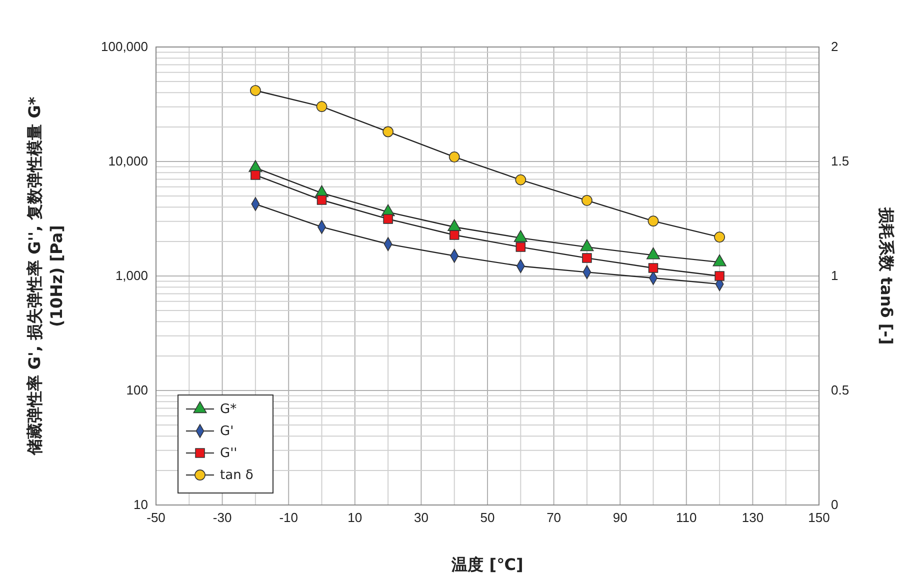  Describe the element at coordinates (137, 390) in the screenshot. I see `y-tick-label: 100` at that location.